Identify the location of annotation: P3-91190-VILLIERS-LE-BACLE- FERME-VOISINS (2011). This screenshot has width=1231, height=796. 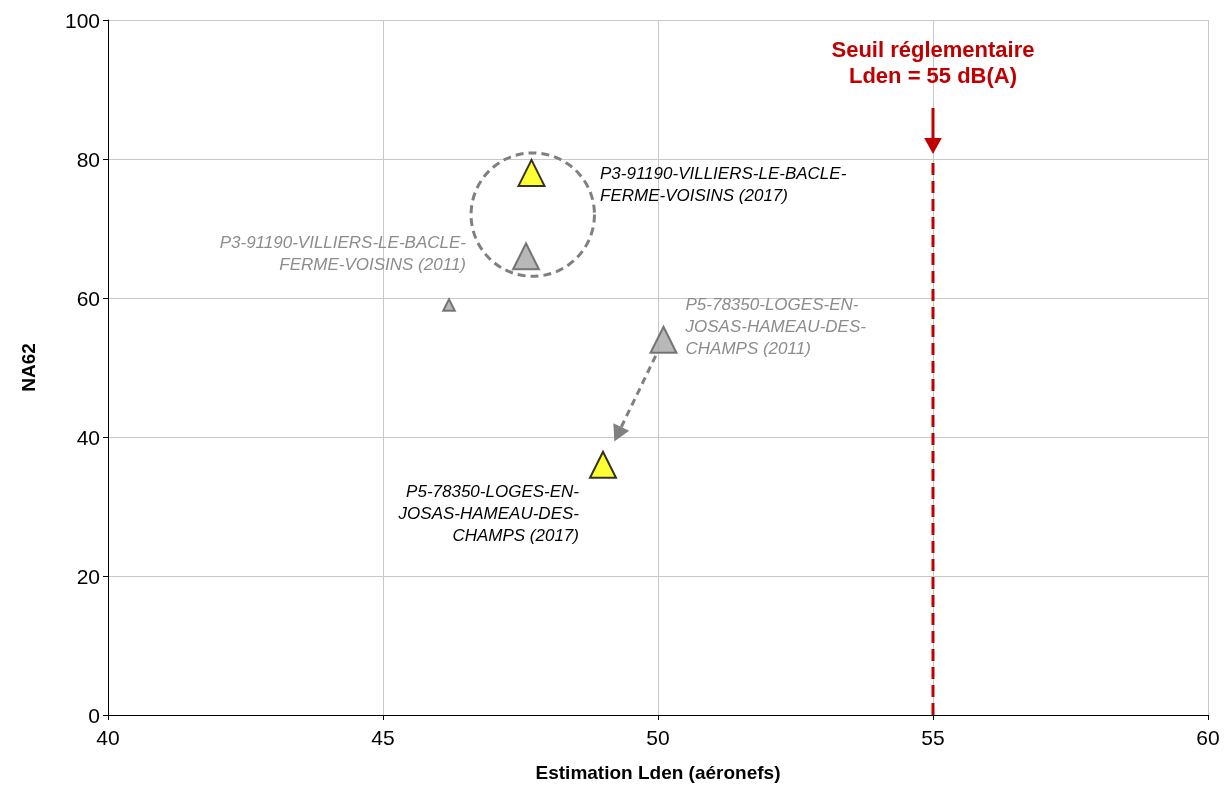
(343, 253).